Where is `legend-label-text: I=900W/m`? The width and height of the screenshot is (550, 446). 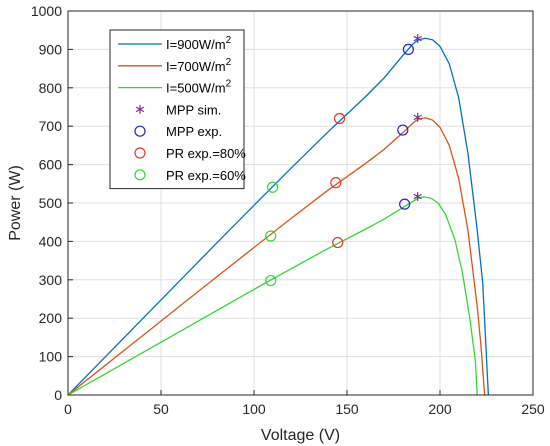 legend-label-text: I=900W/m is located at coordinates (196, 44).